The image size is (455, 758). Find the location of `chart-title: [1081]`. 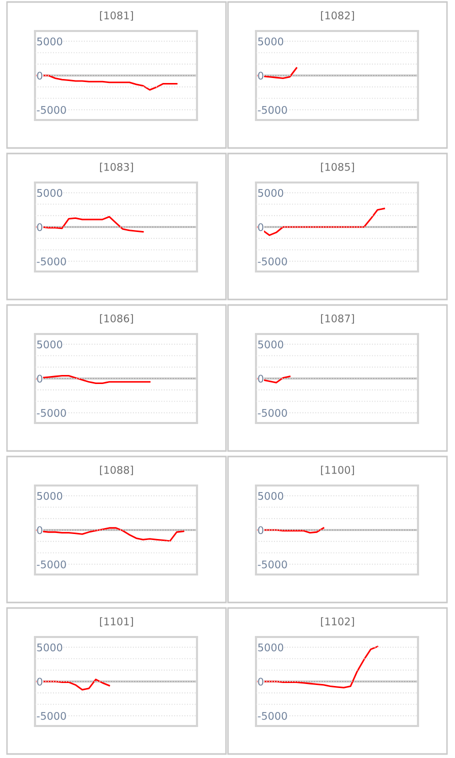

chart-title: [1081] is located at coordinates (116, 16).